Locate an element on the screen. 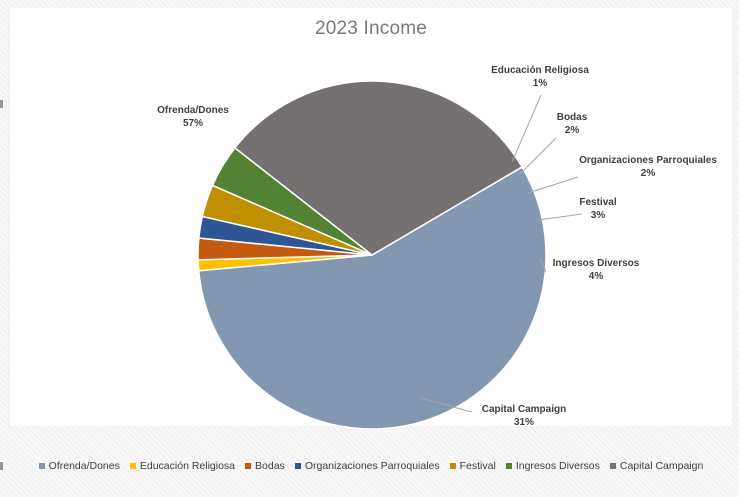 This screenshot has height=497, width=739. data-label-category: Educación Religiosa is located at coordinates (540, 70).